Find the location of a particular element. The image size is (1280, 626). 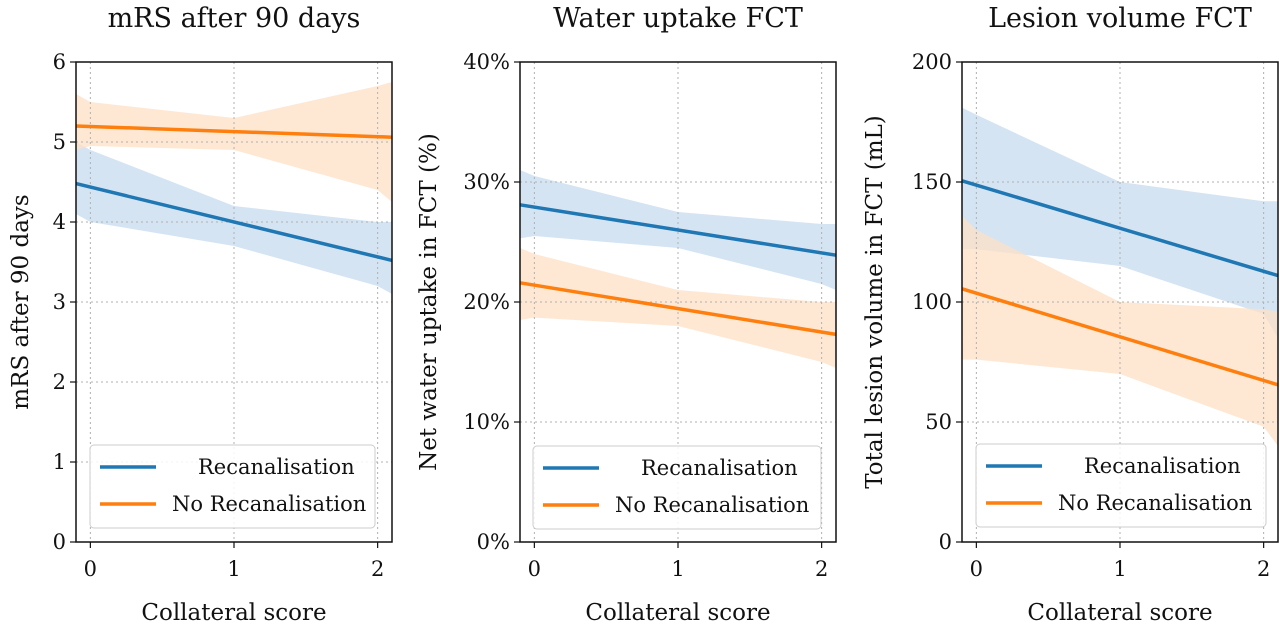

ci-band-no_recanalisation is located at coordinates (1120, 330).